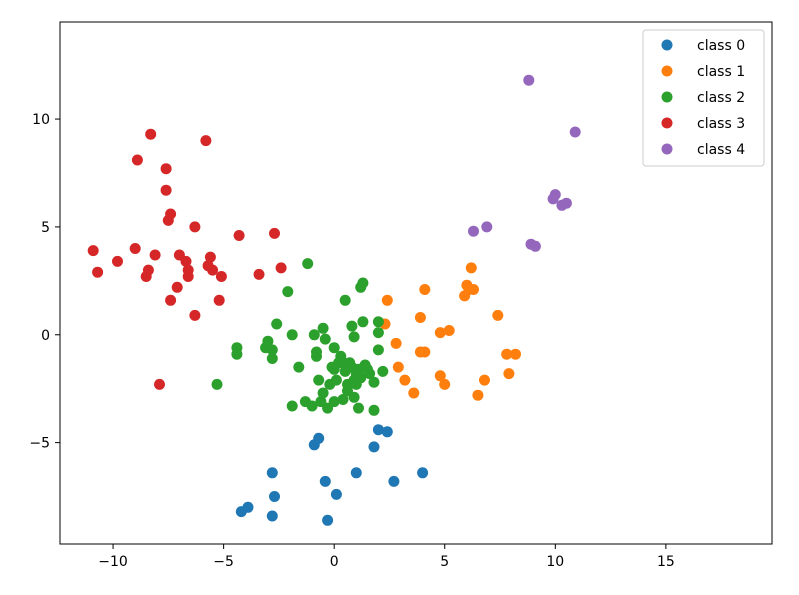  I want to click on legend-label: class 1, so click(721, 72).